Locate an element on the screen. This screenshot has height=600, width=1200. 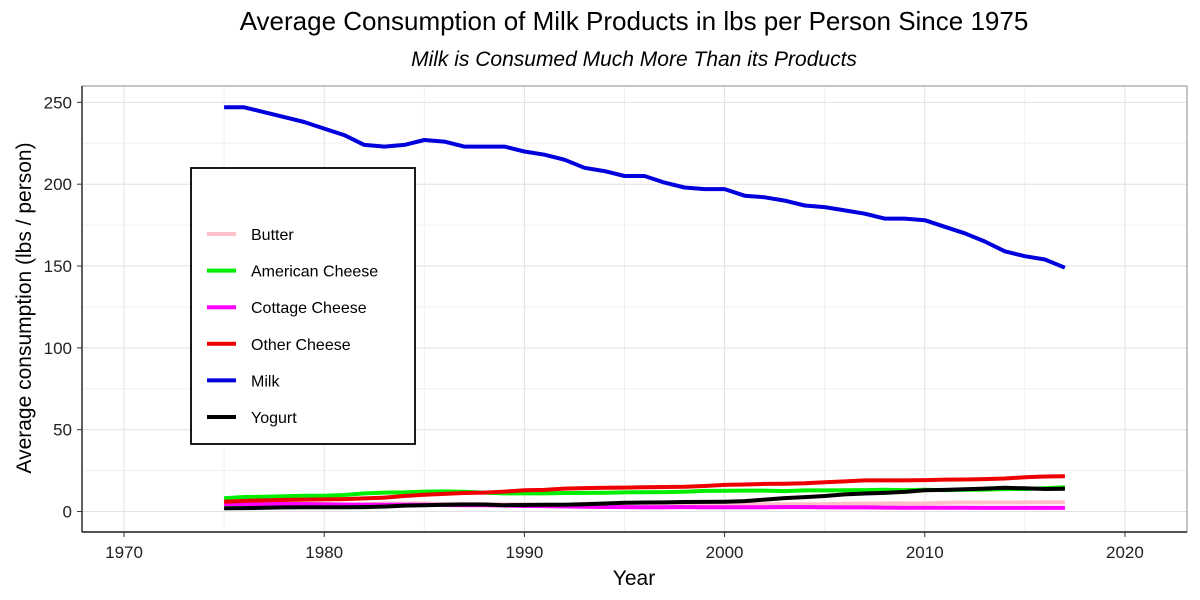
series-line-cottage-cheese is located at coordinates (644, 505).